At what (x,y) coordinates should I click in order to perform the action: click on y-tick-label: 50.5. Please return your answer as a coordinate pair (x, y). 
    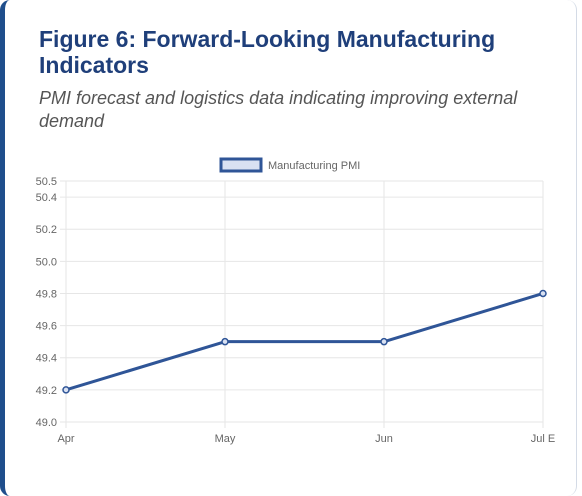
    Looking at the image, I should click on (46, 182).